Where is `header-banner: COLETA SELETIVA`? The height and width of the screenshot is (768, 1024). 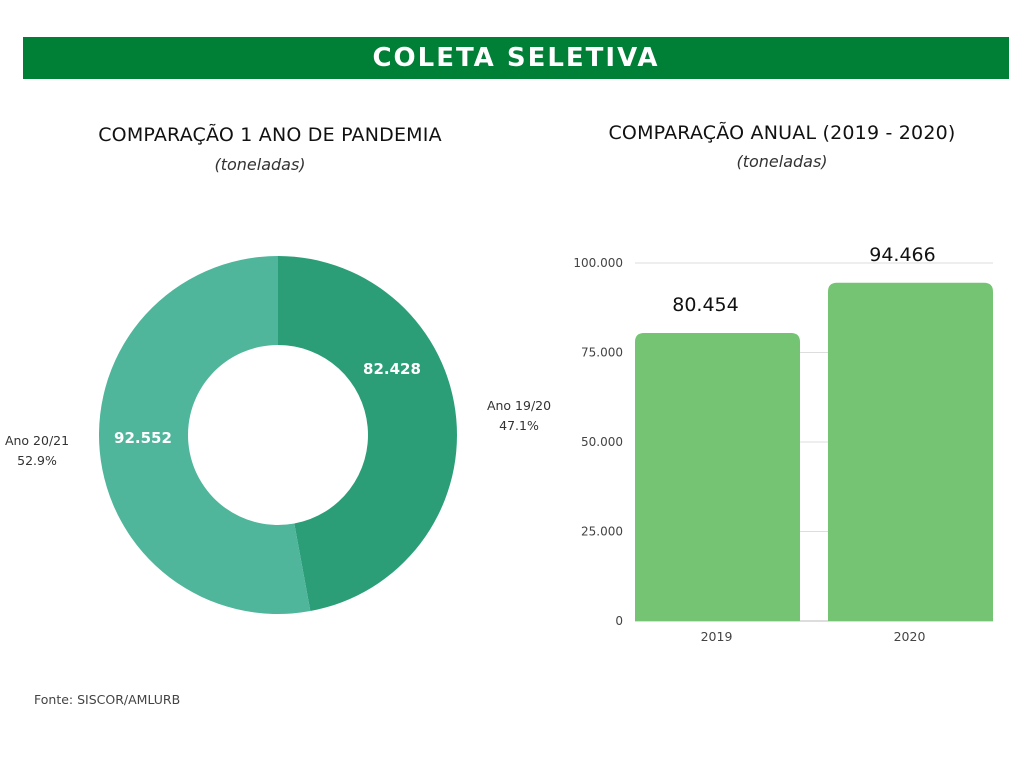
header-banner: COLETA SELETIVA is located at coordinates (516, 58).